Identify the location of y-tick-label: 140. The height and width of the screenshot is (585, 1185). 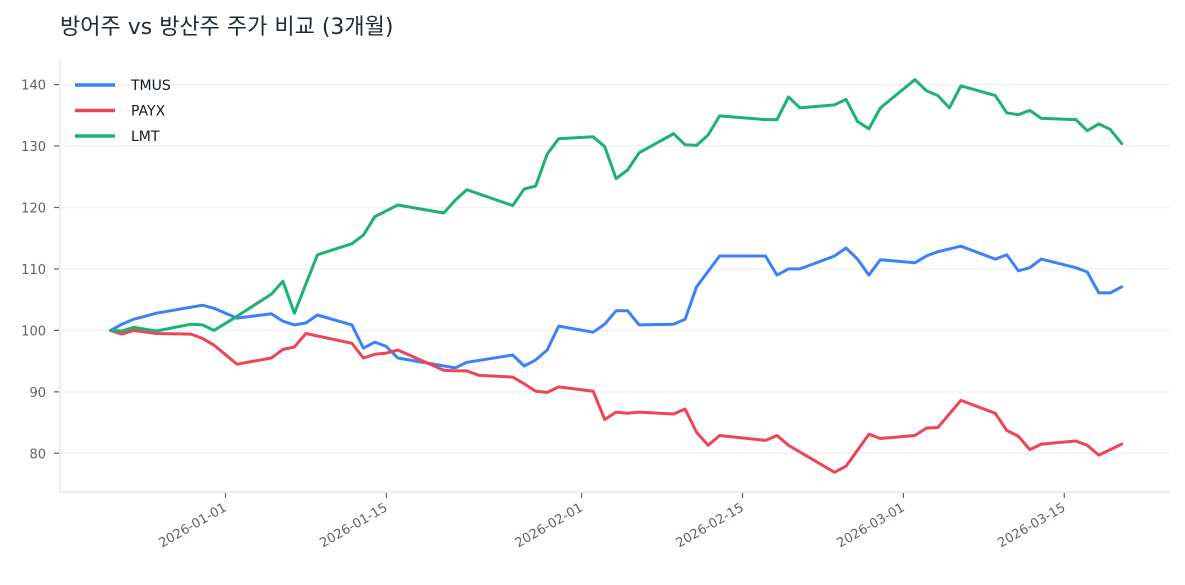
(33, 86).